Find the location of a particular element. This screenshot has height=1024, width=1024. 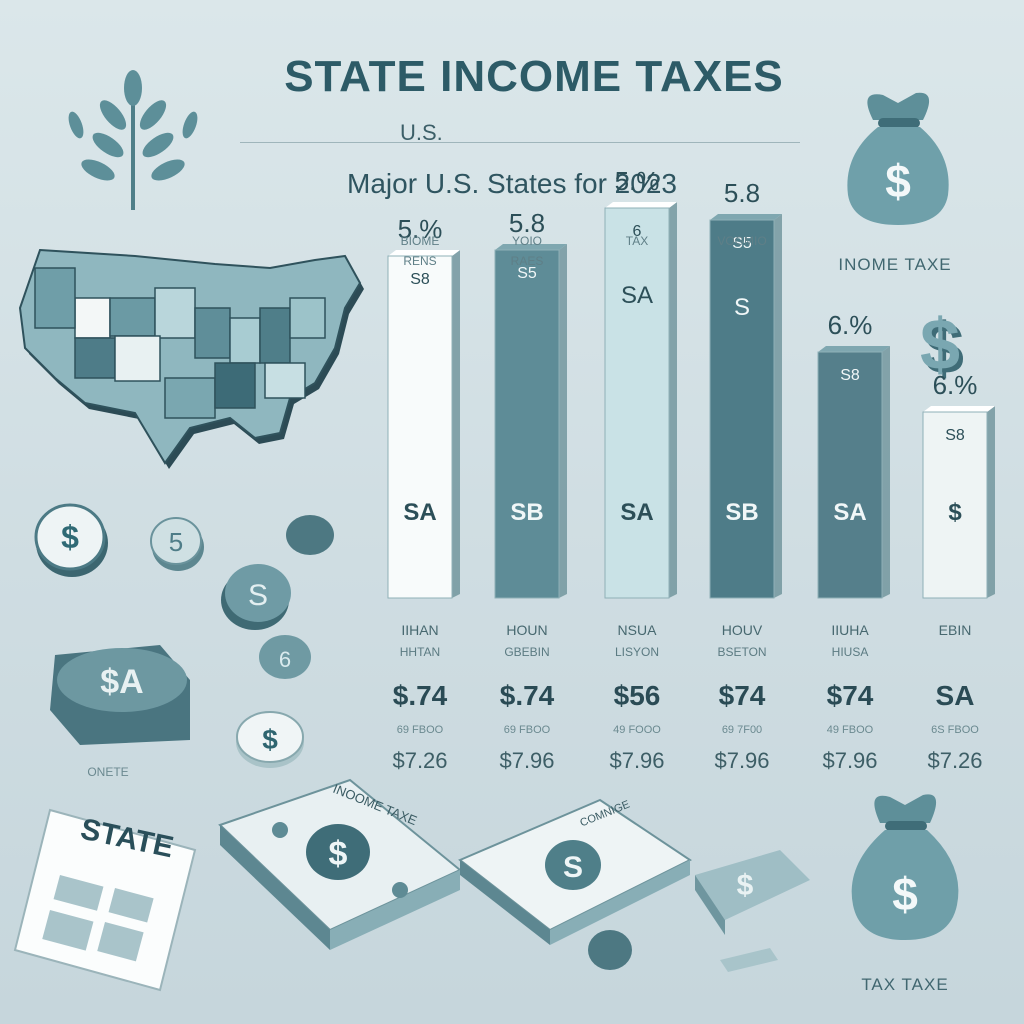

category-sublabel: GBEBIN is located at coordinates (526, 652).